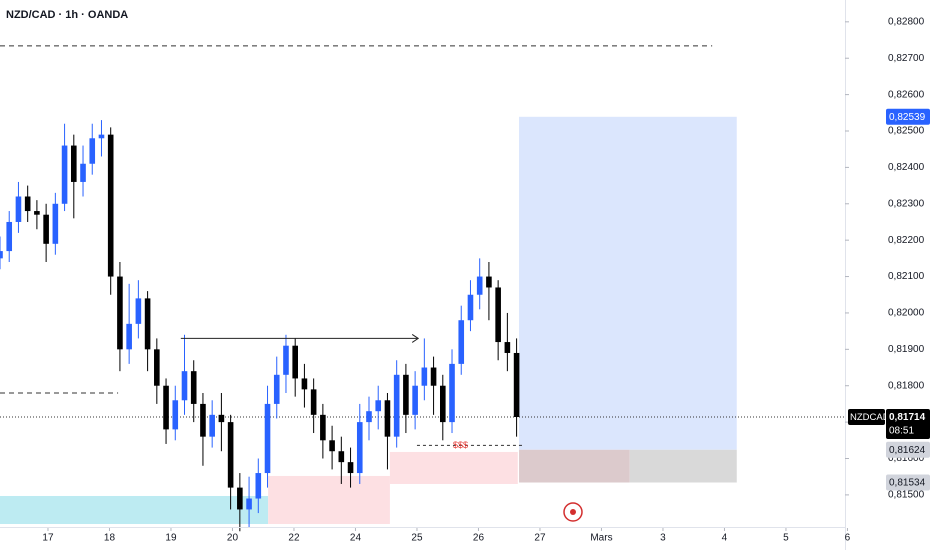  What do you see at coordinates (233, 538) in the screenshot?
I see `x-tick-label: 20` at bounding box center [233, 538].